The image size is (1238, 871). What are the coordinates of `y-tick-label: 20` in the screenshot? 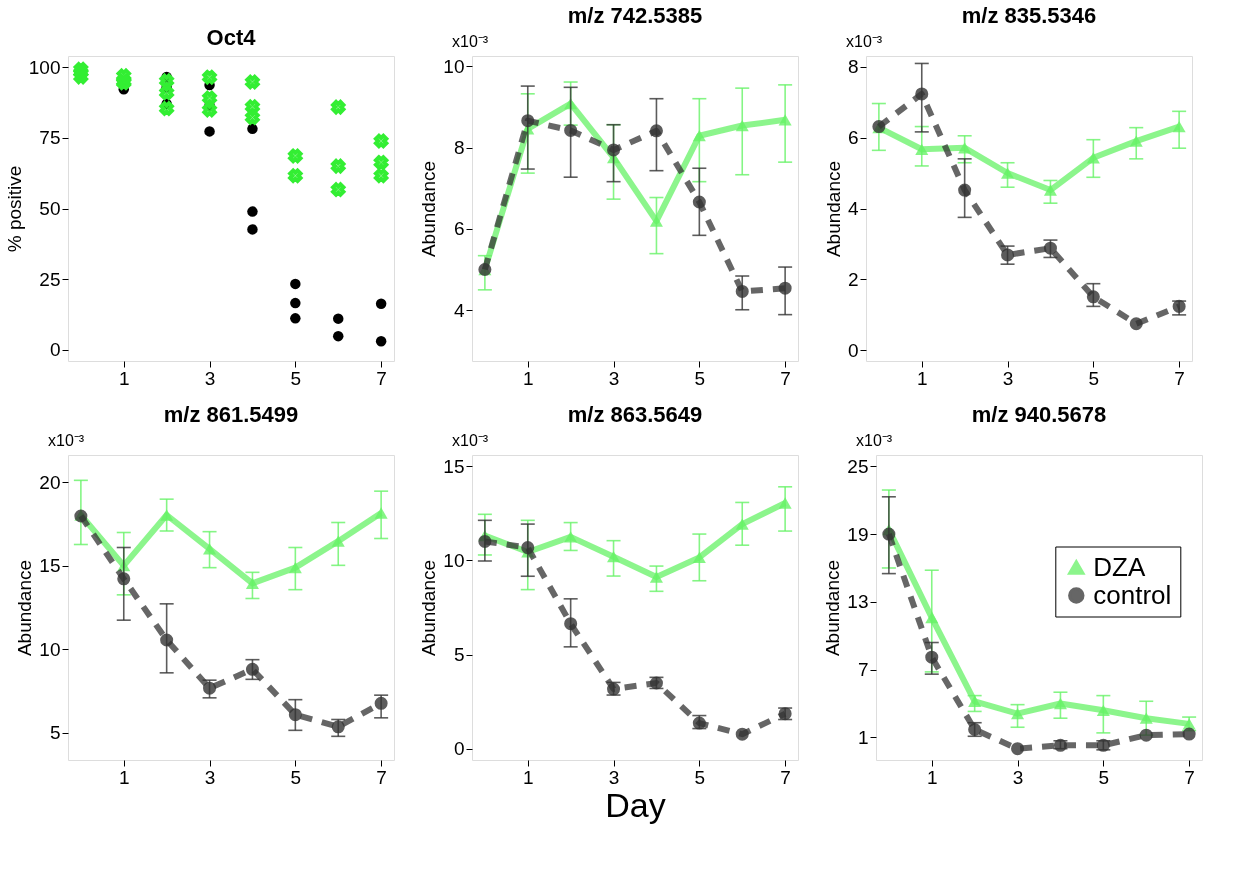 It's located at (50, 482).